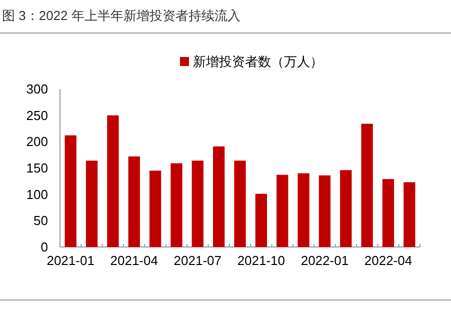  Describe the element at coordinates (261, 260) in the screenshot. I see `x-tick-label: 2021-10` at that location.